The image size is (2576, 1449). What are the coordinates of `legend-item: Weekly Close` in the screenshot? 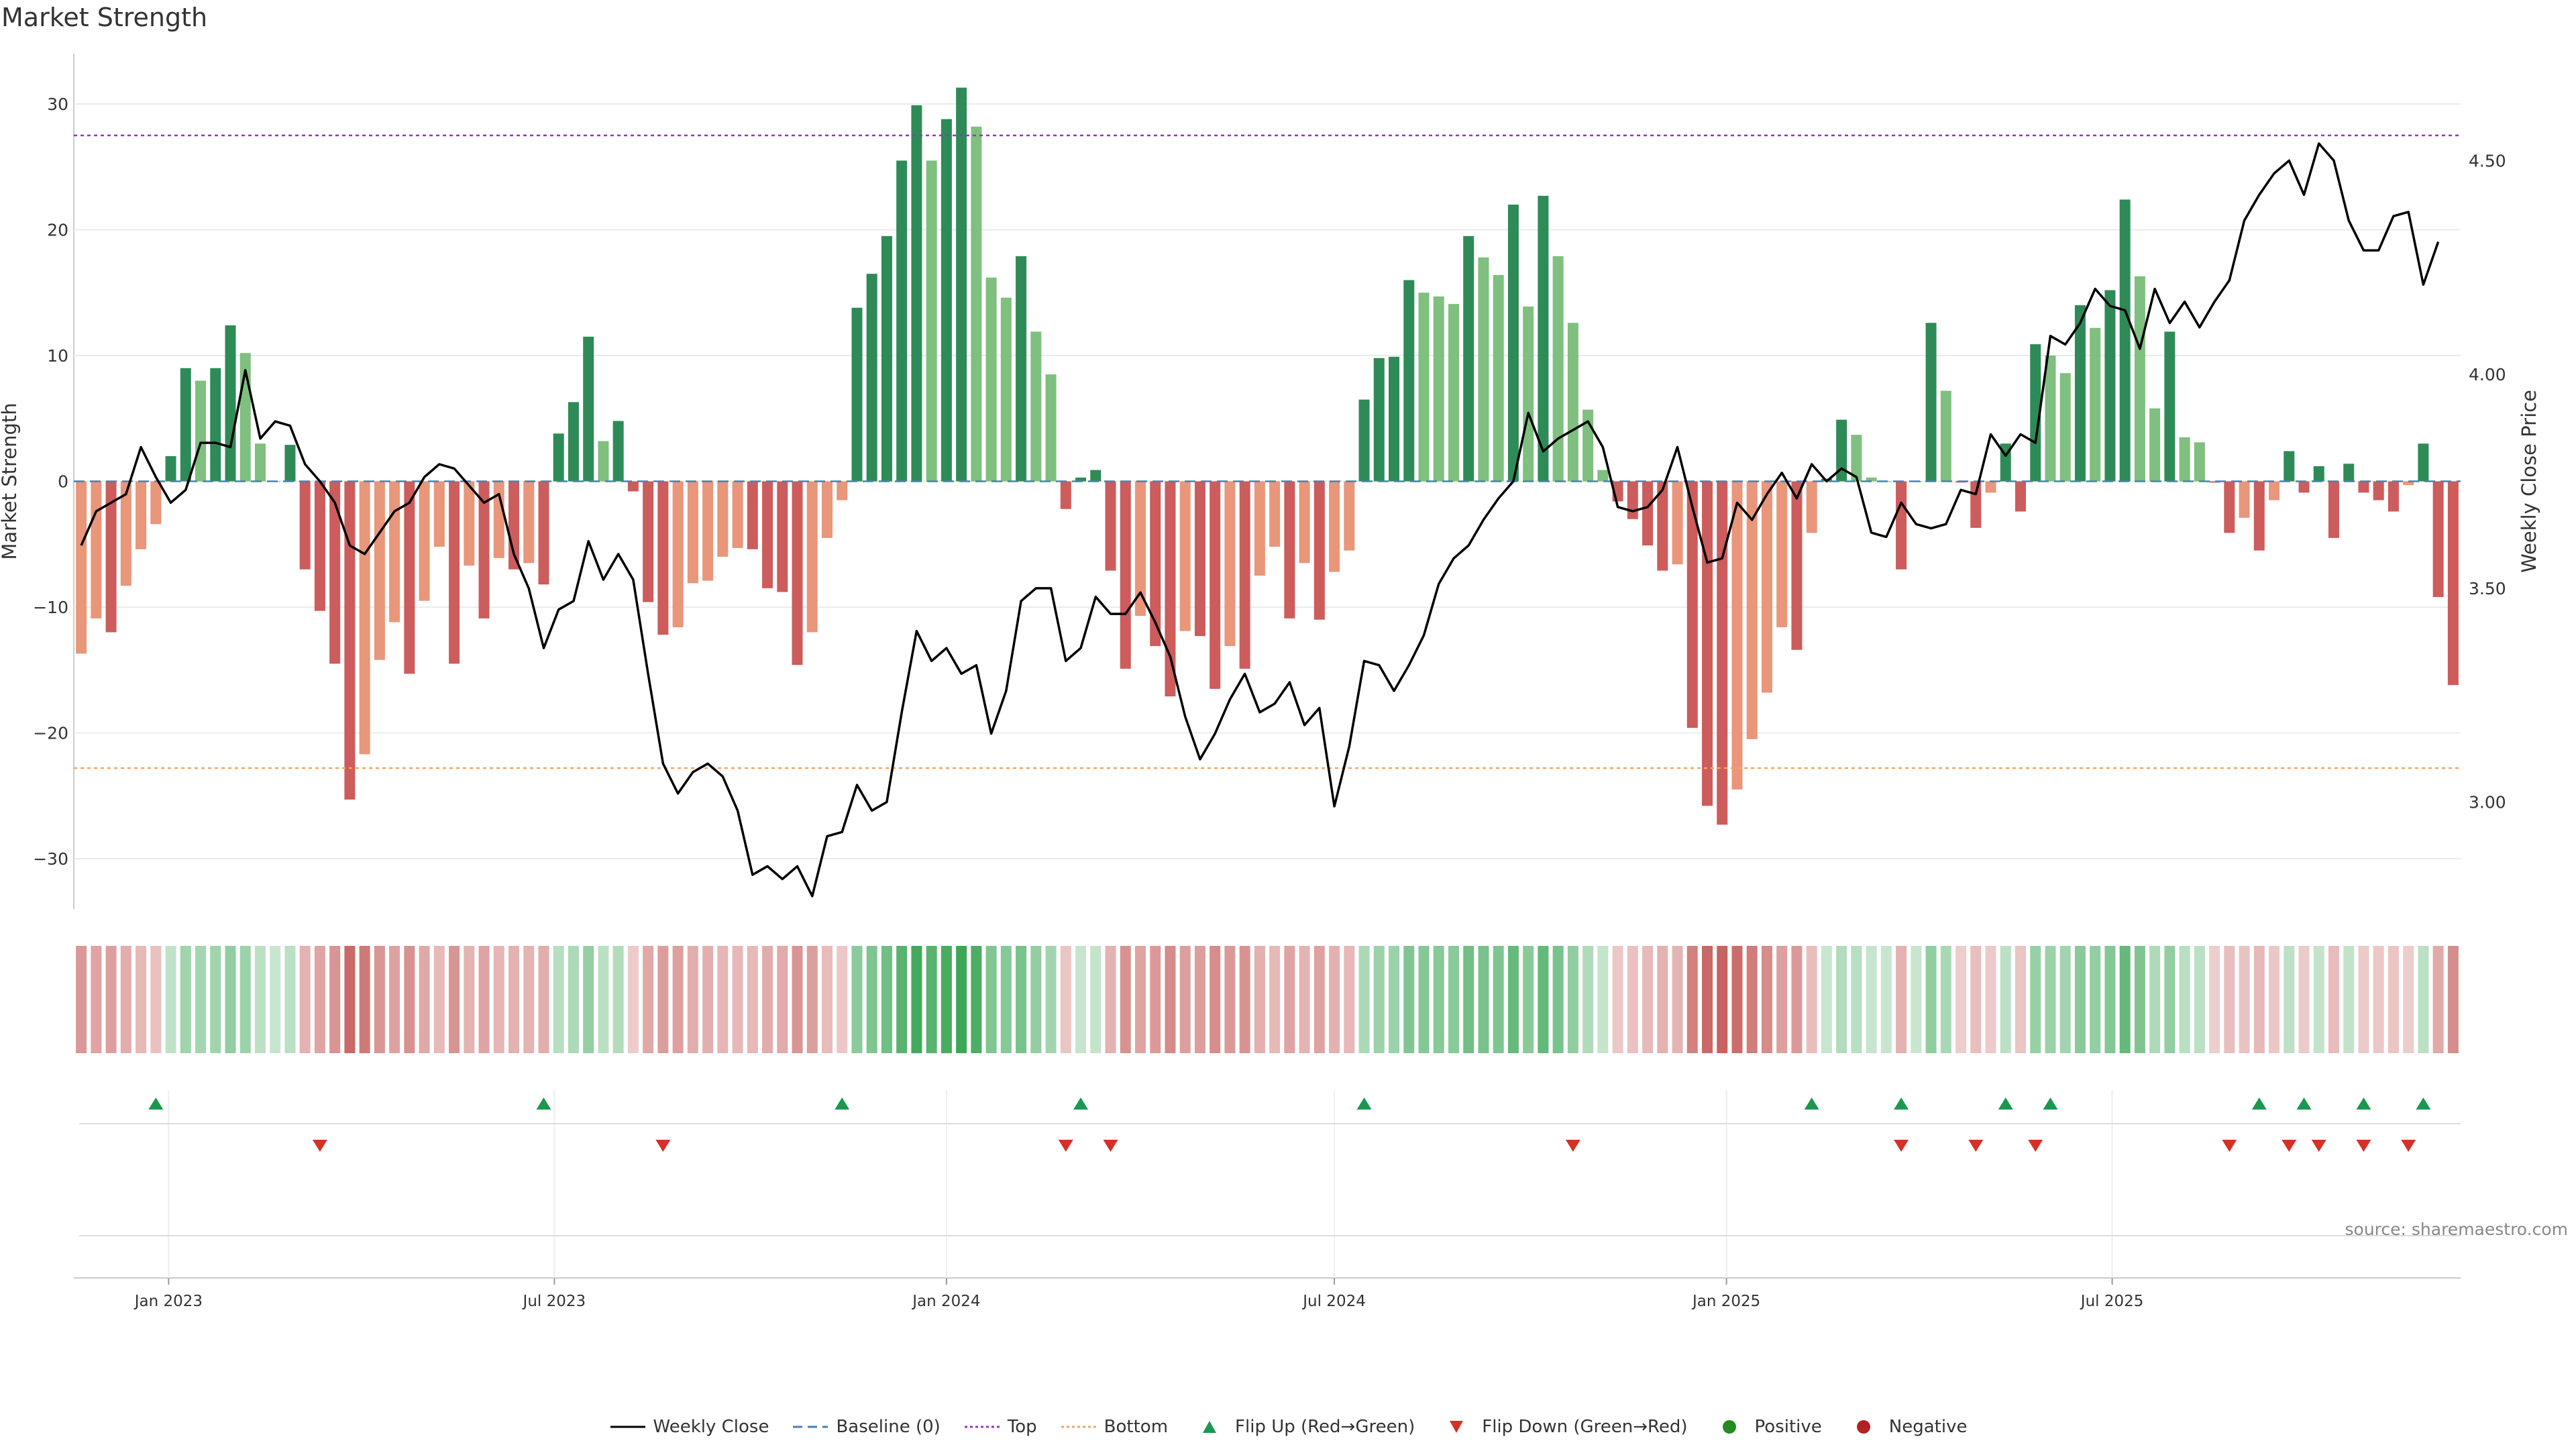 It's located at (689, 1427).